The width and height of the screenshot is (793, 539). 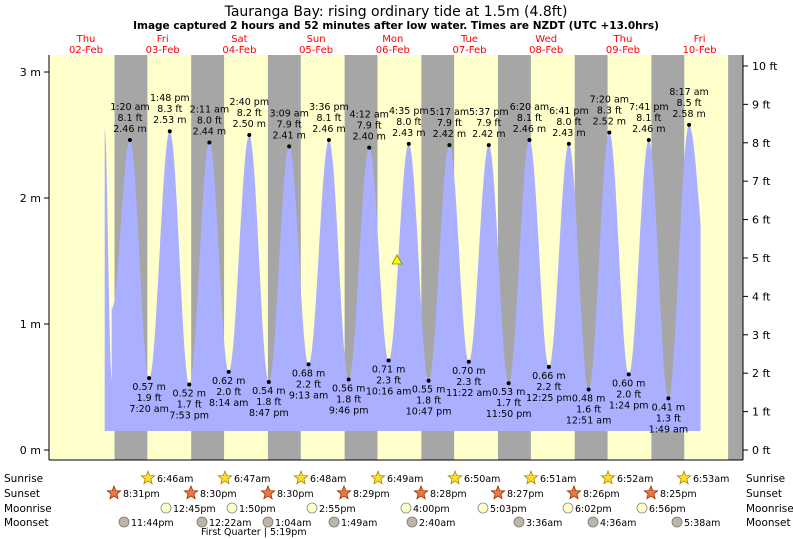 I want to click on low-tide-ft: 1.9 ft, so click(x=149, y=398).